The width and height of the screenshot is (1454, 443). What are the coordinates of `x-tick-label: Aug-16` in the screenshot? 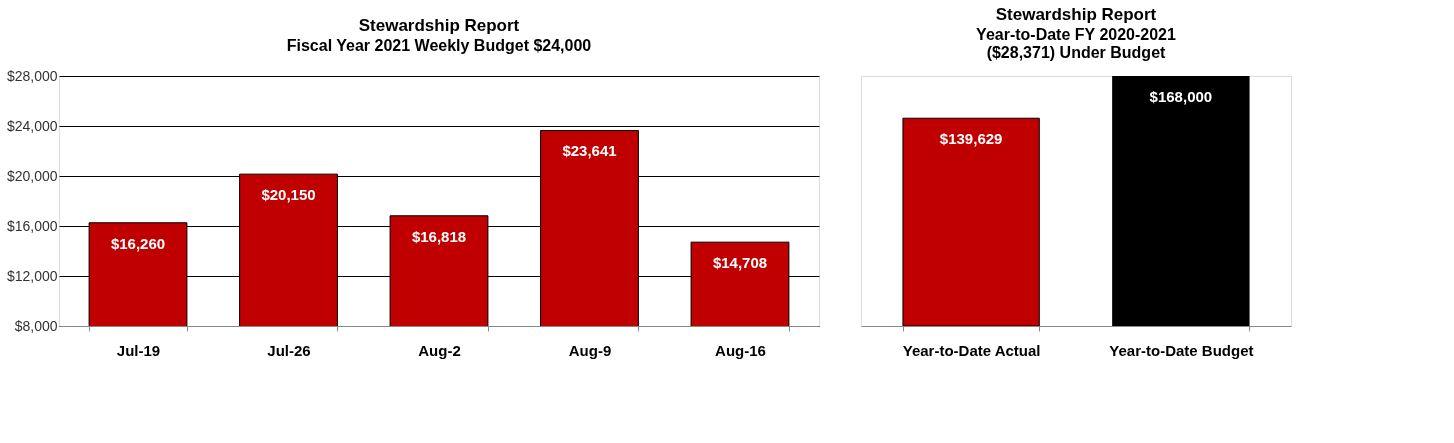 It's located at (740, 350).